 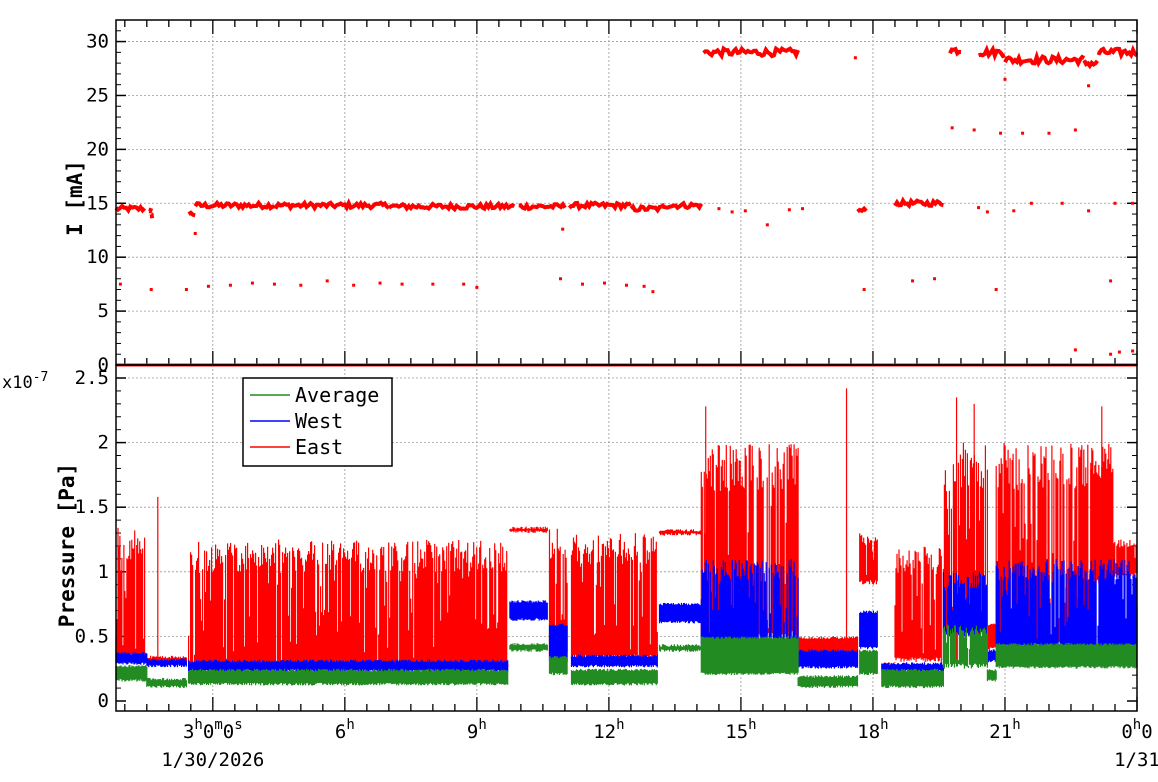 I want to click on current-tick-label: 25, so click(x=97, y=95).